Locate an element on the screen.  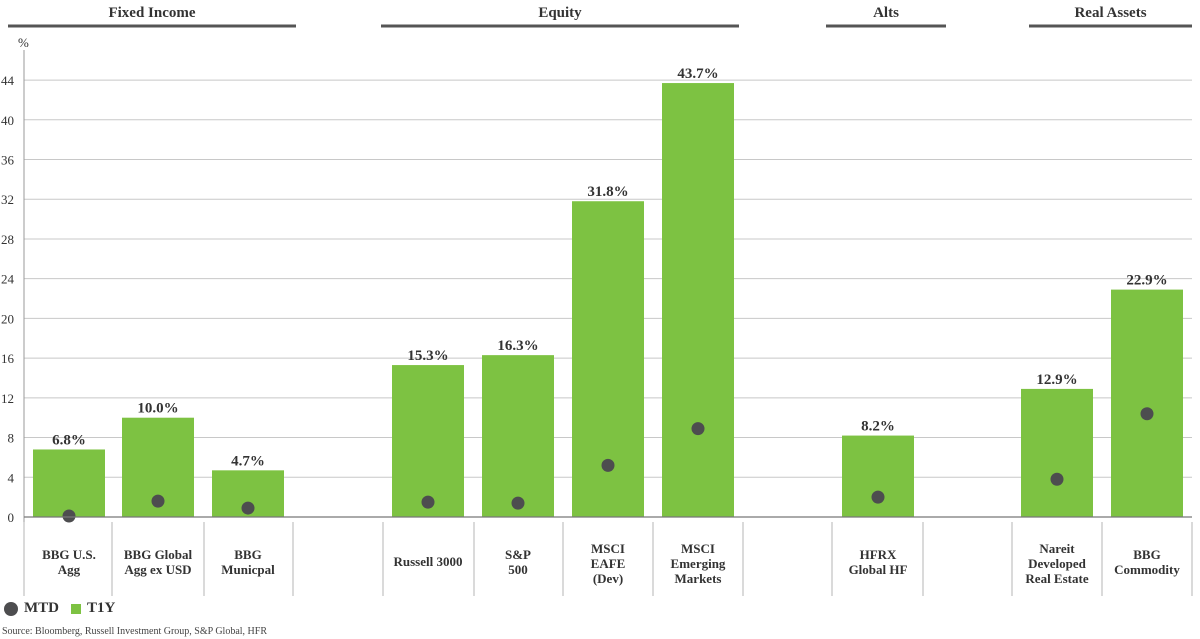
y-tick-label: 8 is located at coordinates (11, 438).